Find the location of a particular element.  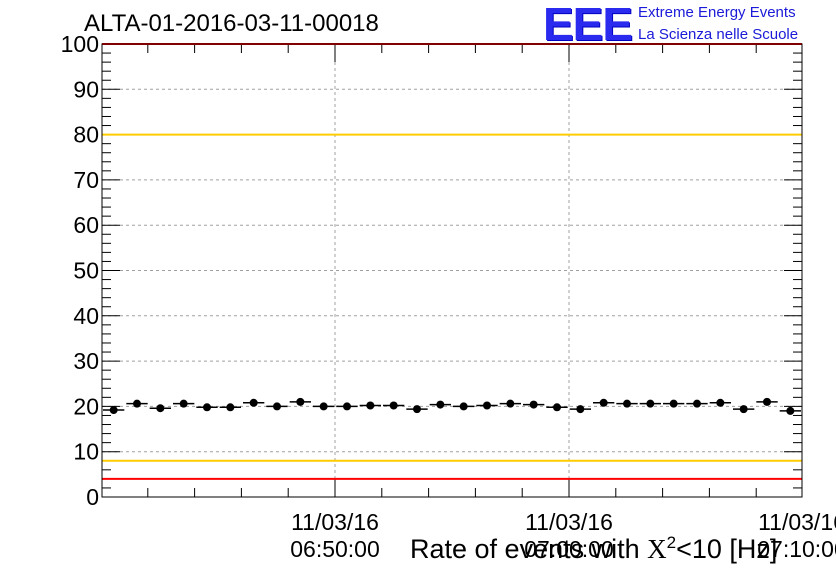

y-tick-label: 40 is located at coordinates (86, 316).